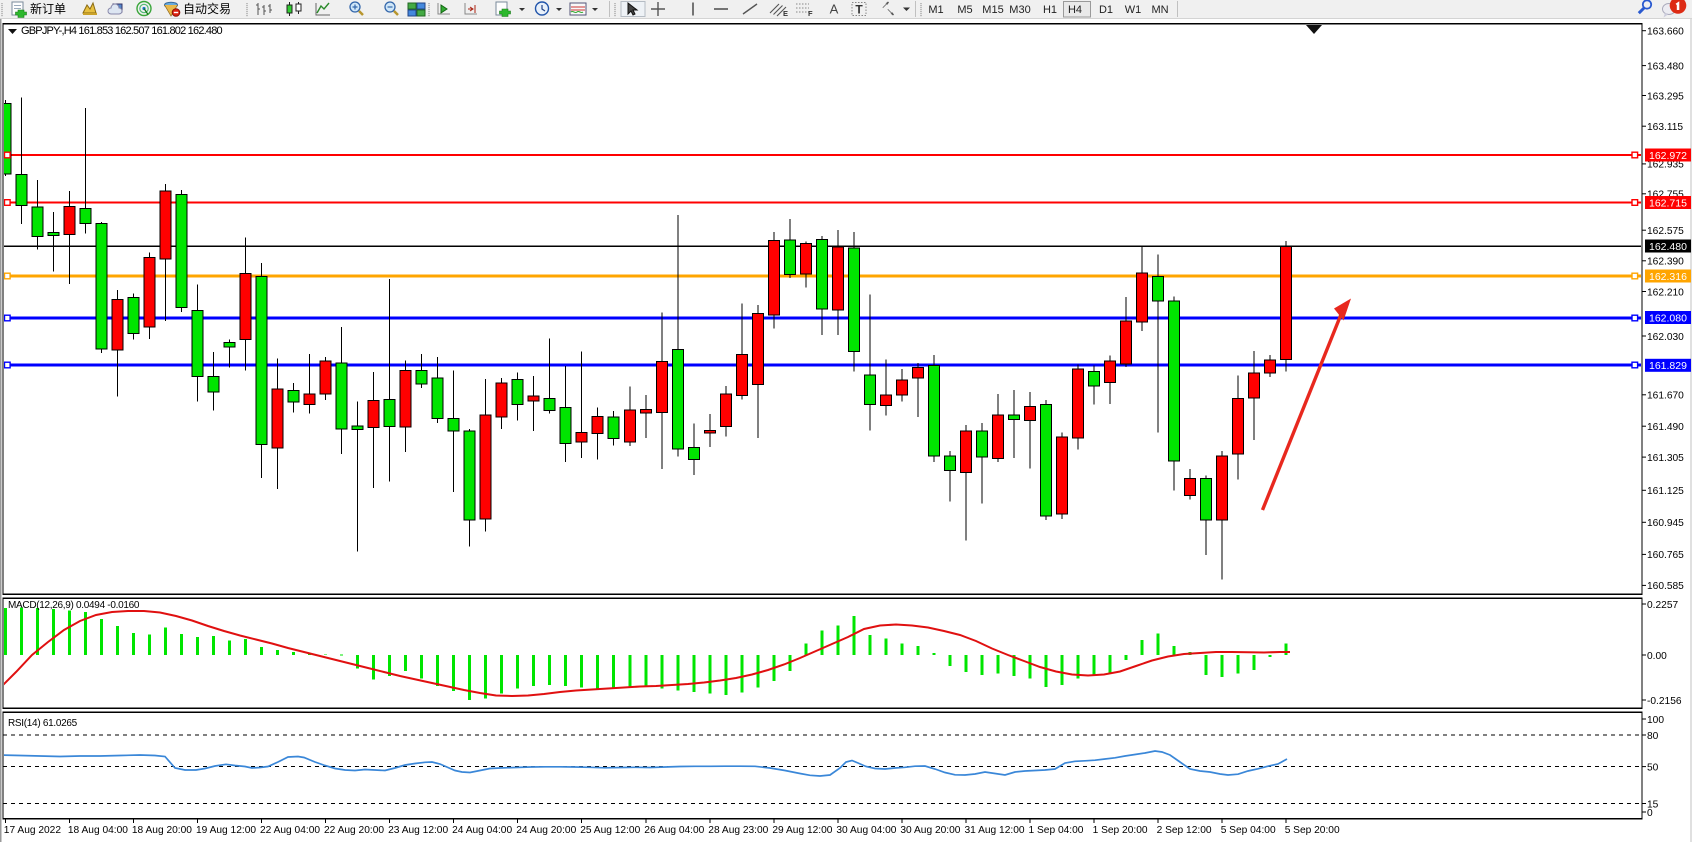 This screenshot has width=1692, height=842. Describe the element at coordinates (859, 10) in the screenshot. I see `svg-text: T` at that location.